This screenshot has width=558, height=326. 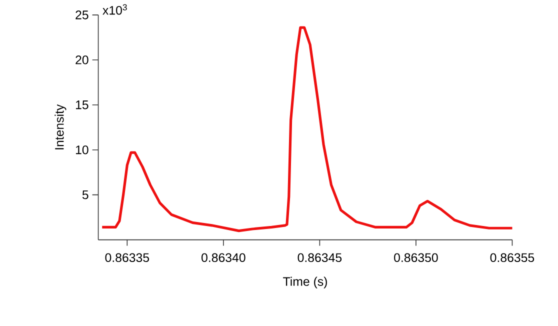 I want to click on y-tick-label: 10, so click(x=82, y=149).